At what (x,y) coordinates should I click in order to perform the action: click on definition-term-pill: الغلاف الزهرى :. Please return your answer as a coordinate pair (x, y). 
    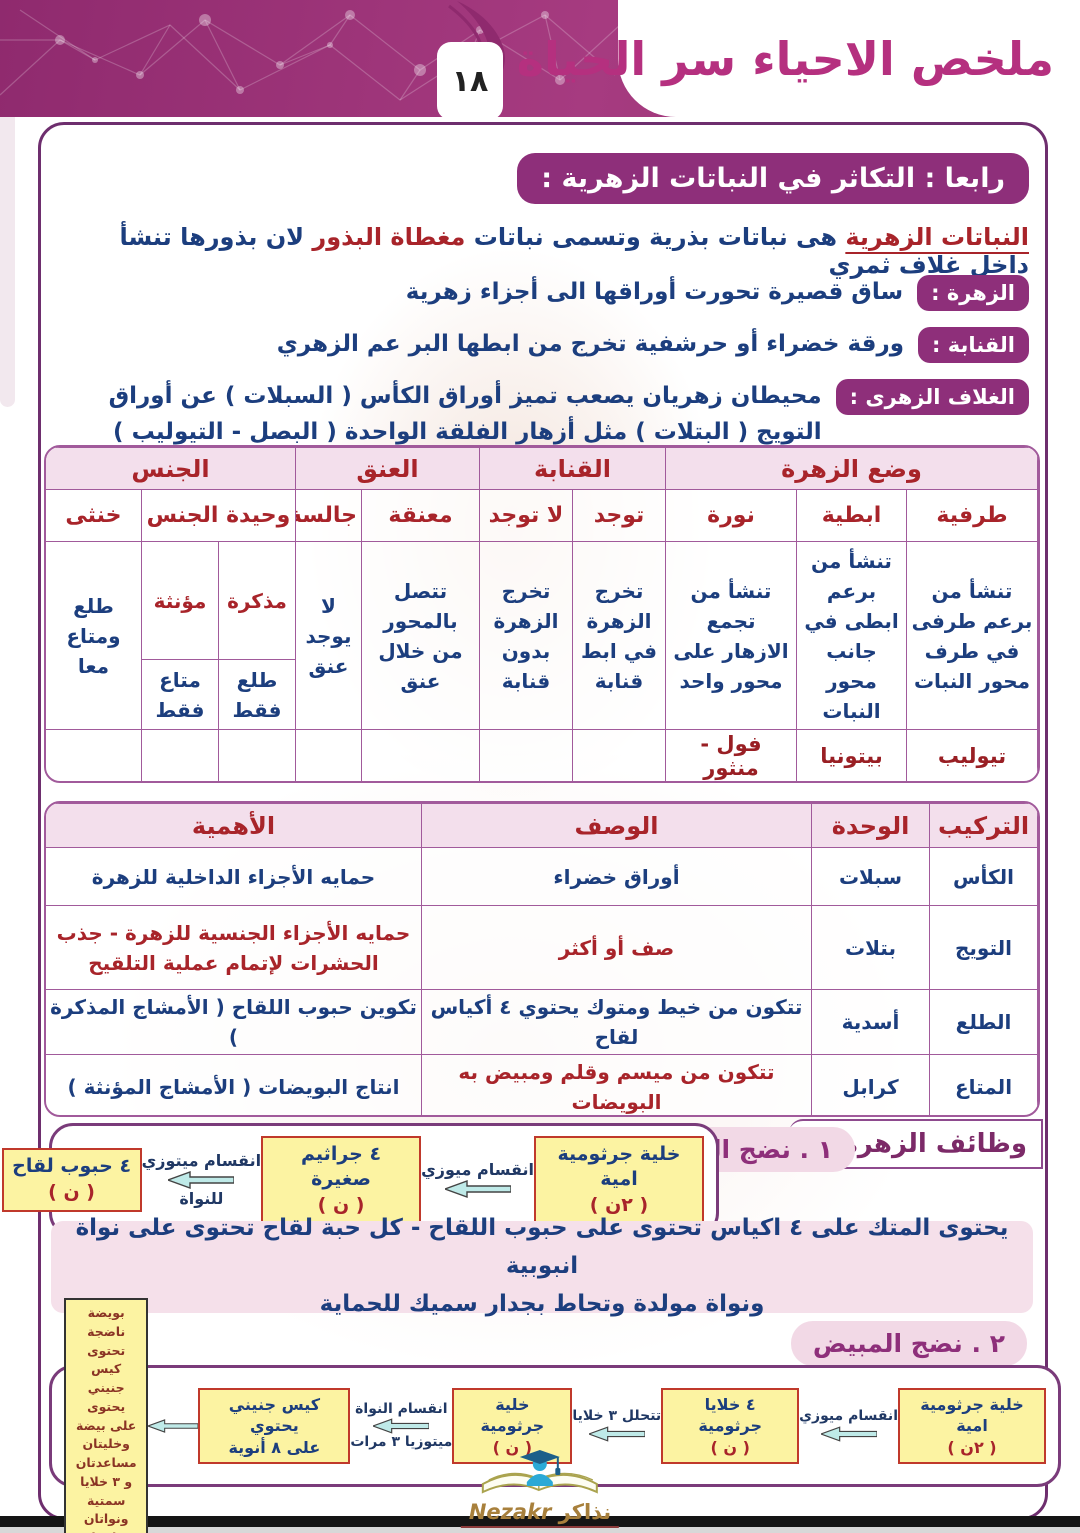
    Looking at the image, I should click on (932, 397).